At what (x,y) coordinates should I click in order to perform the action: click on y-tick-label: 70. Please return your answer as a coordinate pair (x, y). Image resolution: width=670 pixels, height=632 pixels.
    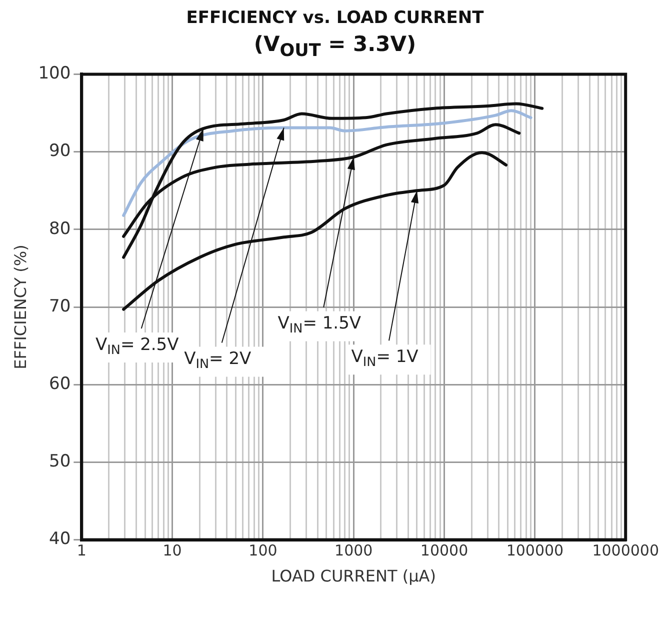
    Looking at the image, I should click on (60, 306).